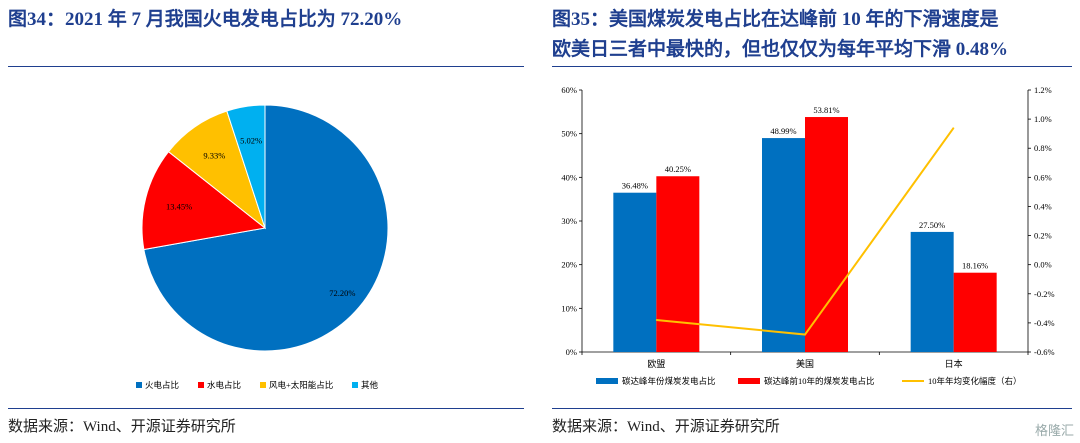 This screenshot has height=443, width=1080. Describe the element at coordinates (635, 186) in the screenshot. I see `bar-label-s0-0: 36.48%` at that location.